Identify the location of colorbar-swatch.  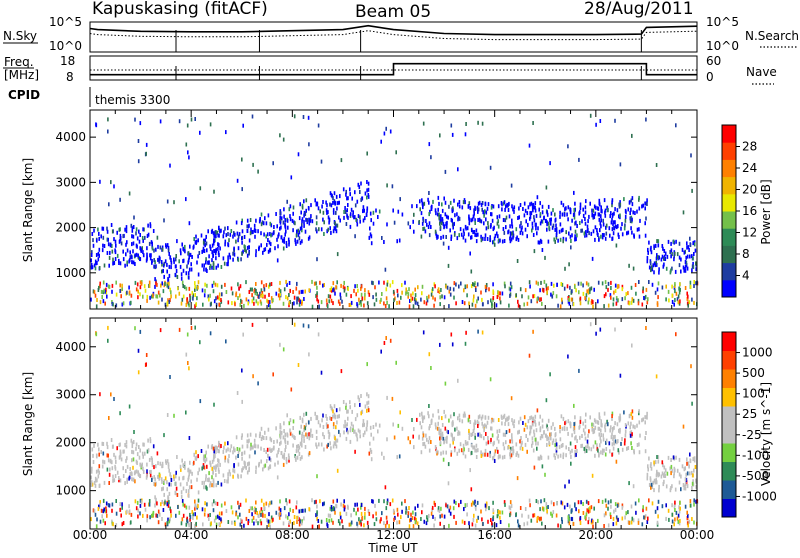
(729, 378).